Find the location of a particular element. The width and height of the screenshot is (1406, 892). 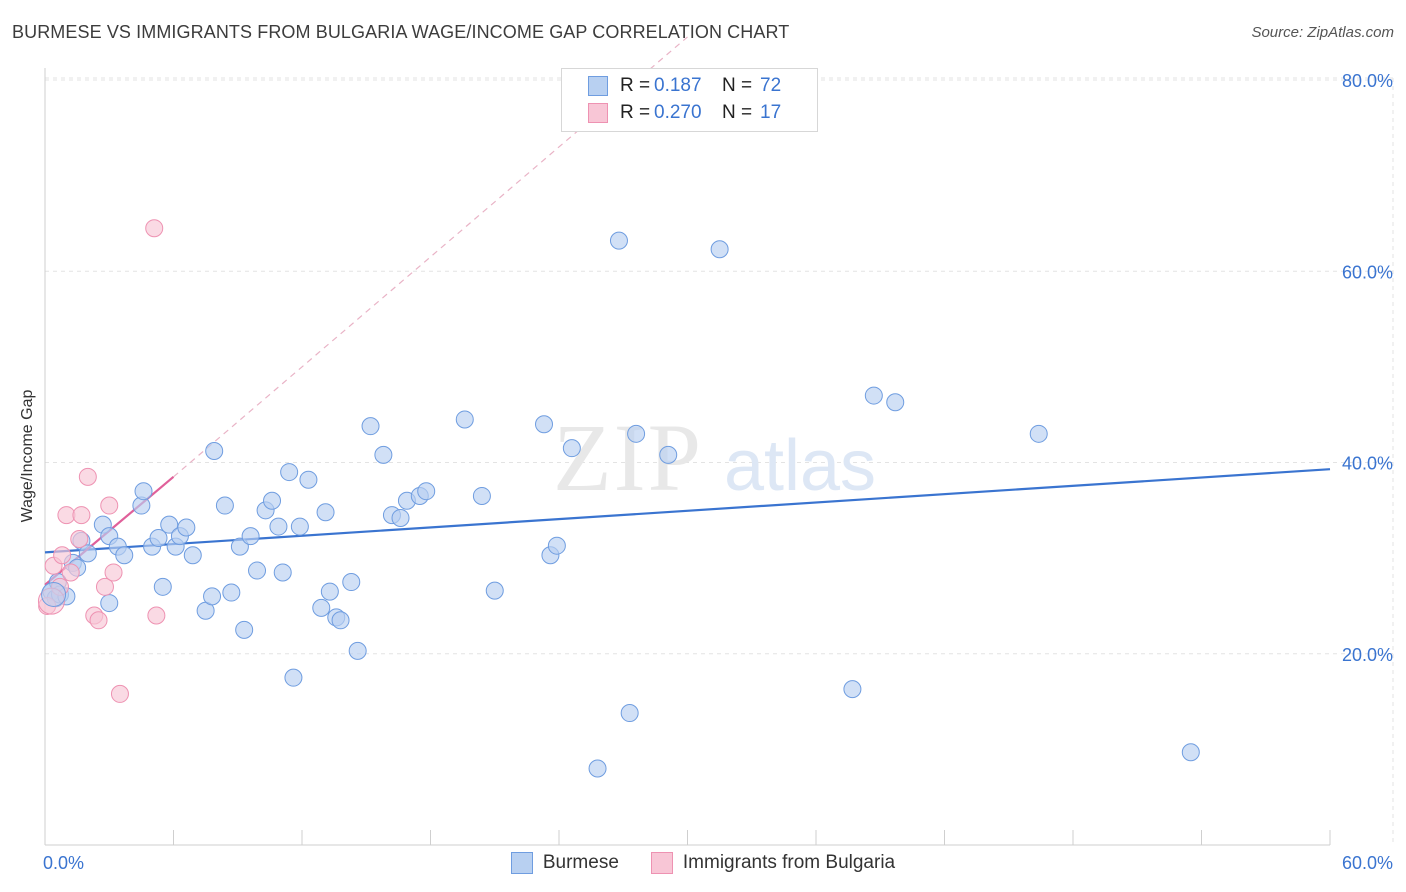

watermark: ZIP atlas is located at coordinates (714, 457).